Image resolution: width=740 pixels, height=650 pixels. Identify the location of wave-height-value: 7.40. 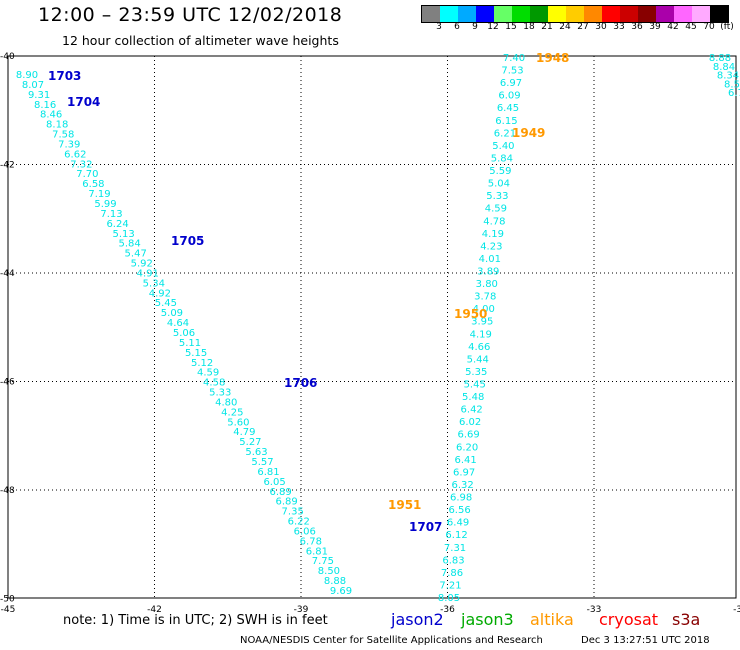
(514, 58).